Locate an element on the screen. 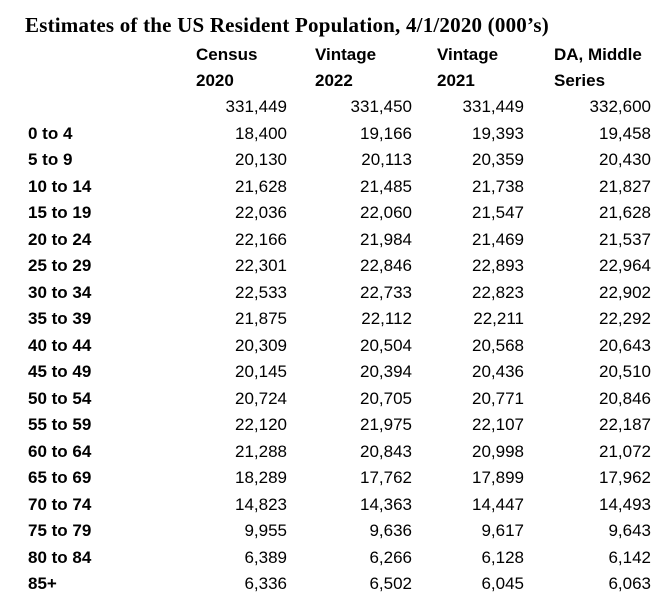 The height and width of the screenshot is (600, 672). cell-census-2020: 22,166 is located at coordinates (261, 239).